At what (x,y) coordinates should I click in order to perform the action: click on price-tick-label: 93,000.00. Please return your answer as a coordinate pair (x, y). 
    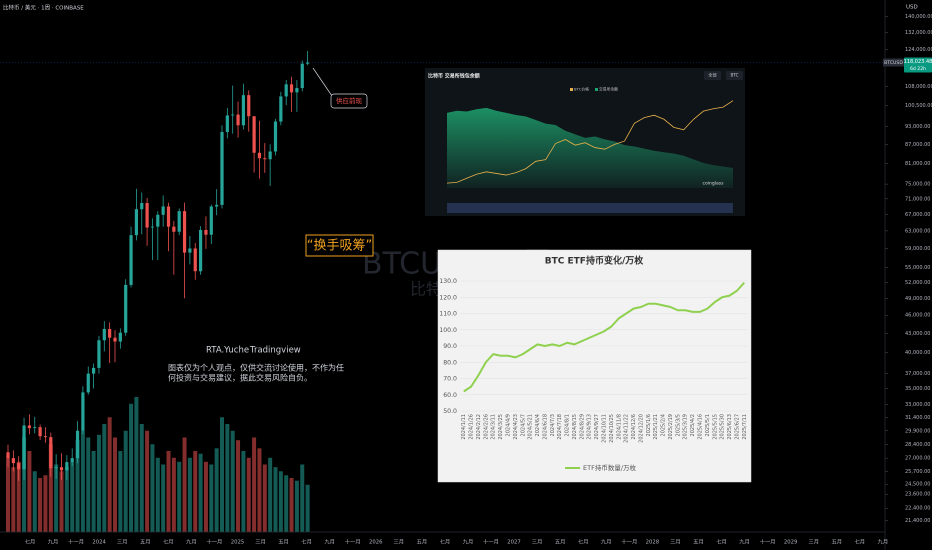
    Looking at the image, I should click on (917, 127).